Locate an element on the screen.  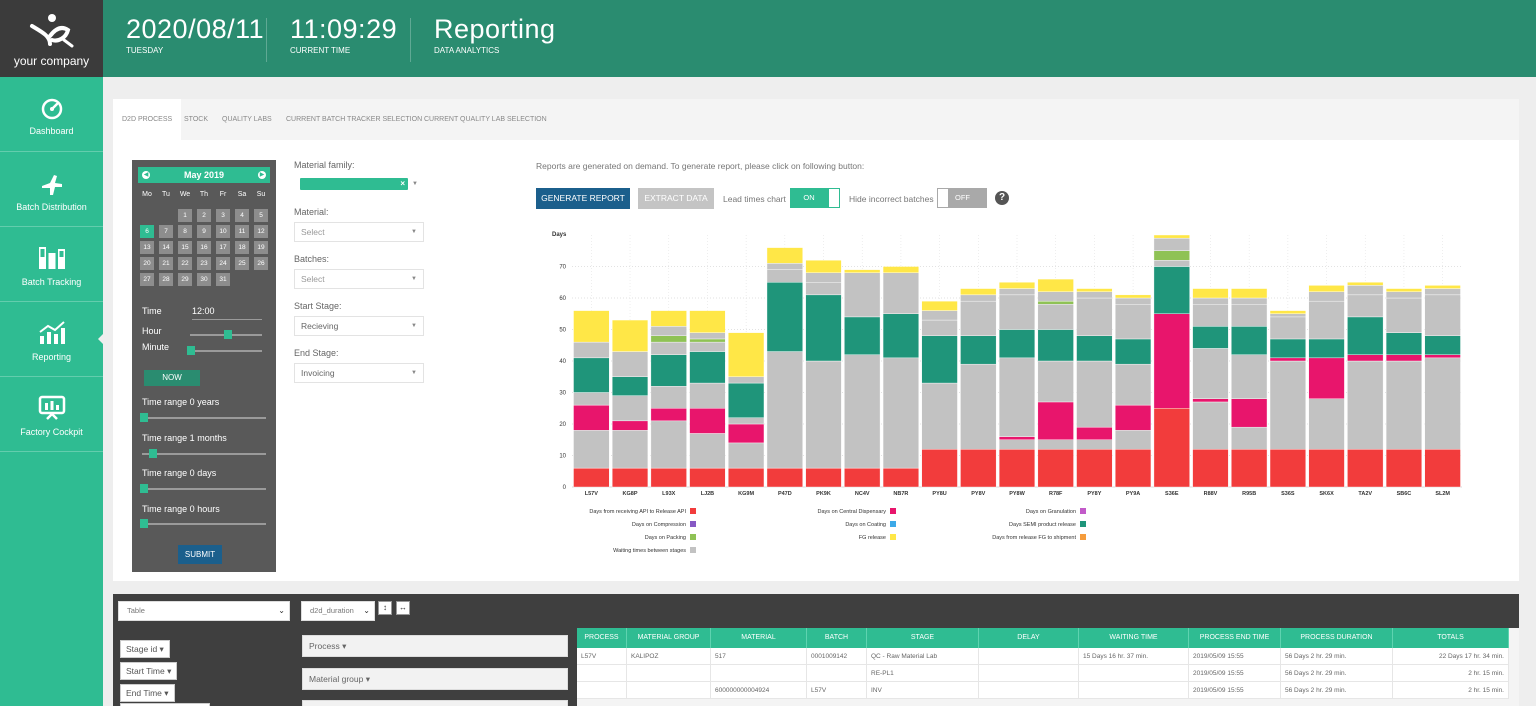
weekday-label: Su is located at coordinates (261, 194).